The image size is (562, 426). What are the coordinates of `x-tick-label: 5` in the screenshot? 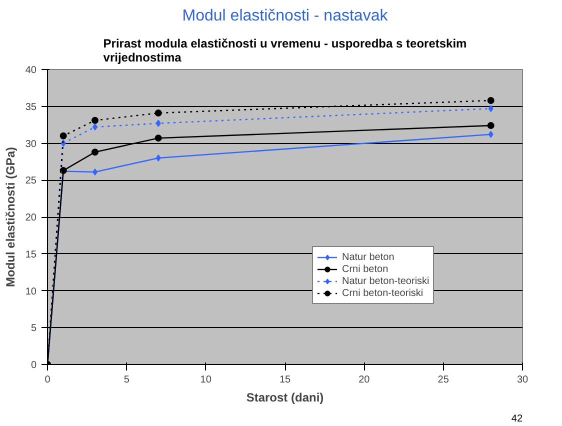 It's located at (127, 380).